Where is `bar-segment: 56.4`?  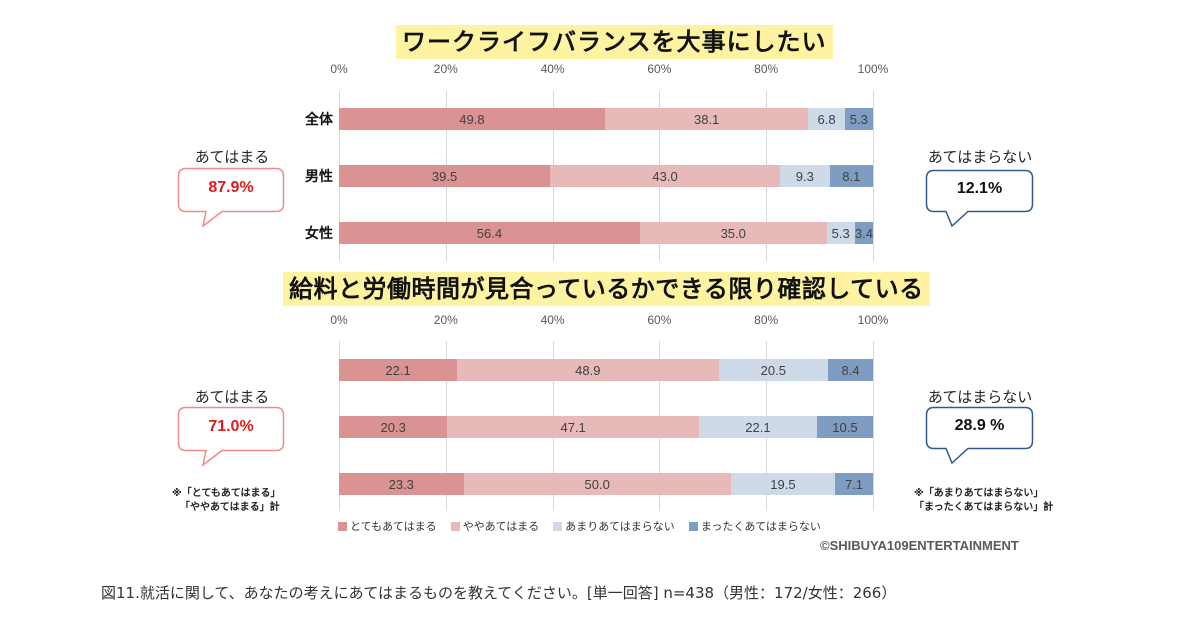 bar-segment: 56.4 is located at coordinates (489, 233).